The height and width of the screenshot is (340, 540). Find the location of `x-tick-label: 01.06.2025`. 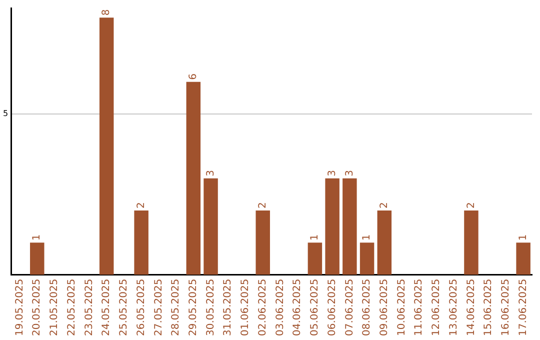

x-tick-label: 01.06.2025 is located at coordinates (246, 307).